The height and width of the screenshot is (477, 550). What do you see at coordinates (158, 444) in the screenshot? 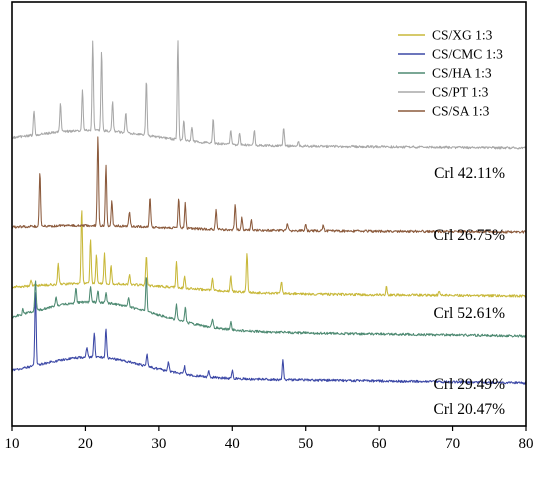
I see `x-tick-label: 30` at bounding box center [158, 444].